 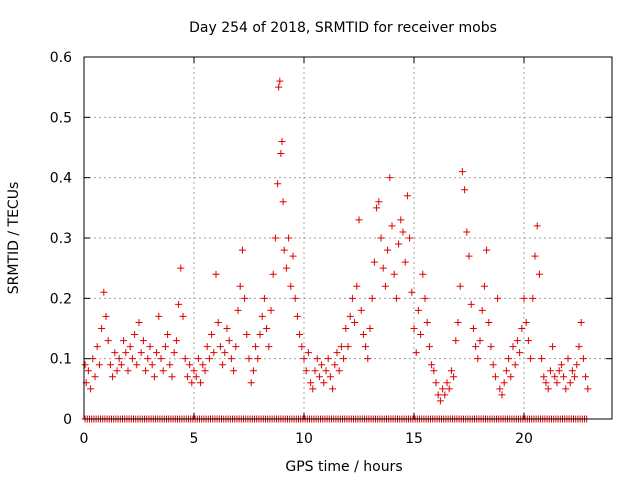 I want to click on y-tick-label: 0.6, so click(x=61, y=58).